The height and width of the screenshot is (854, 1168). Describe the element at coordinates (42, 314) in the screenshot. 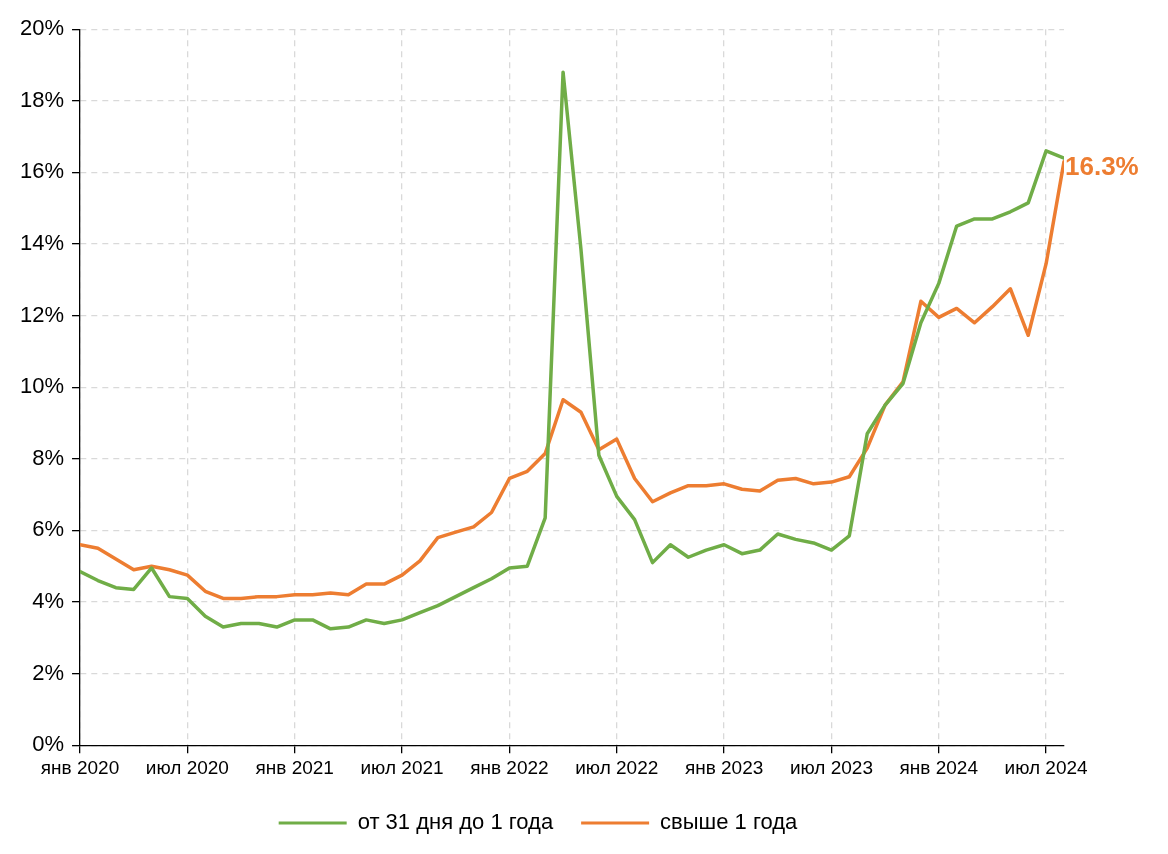

I see `y-tick-label: 12%` at that location.